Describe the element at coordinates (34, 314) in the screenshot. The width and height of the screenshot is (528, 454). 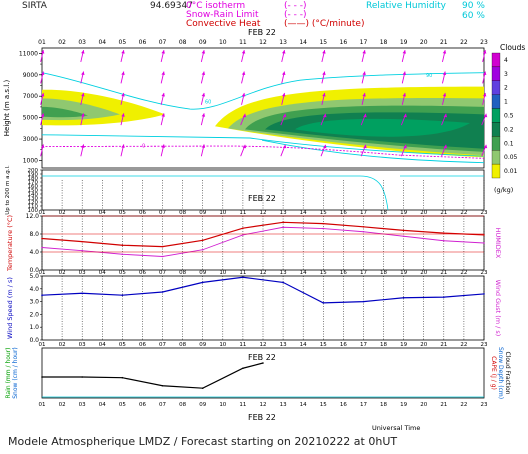
I see `y-tick-label: 2.0` at that location.